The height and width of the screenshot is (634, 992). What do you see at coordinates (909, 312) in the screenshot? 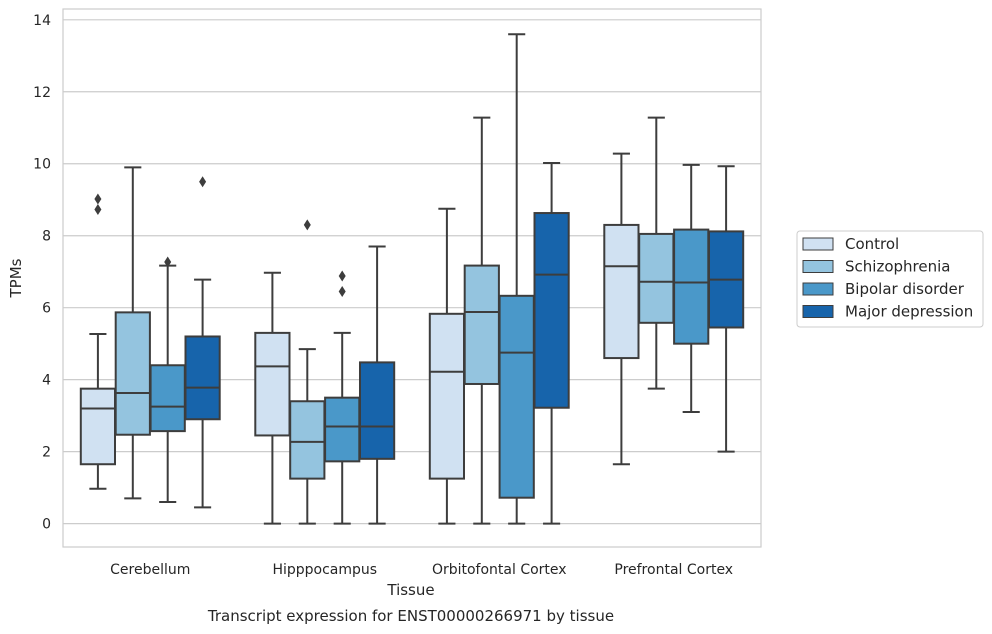
I see `legend-label: Major depression` at bounding box center [909, 312].